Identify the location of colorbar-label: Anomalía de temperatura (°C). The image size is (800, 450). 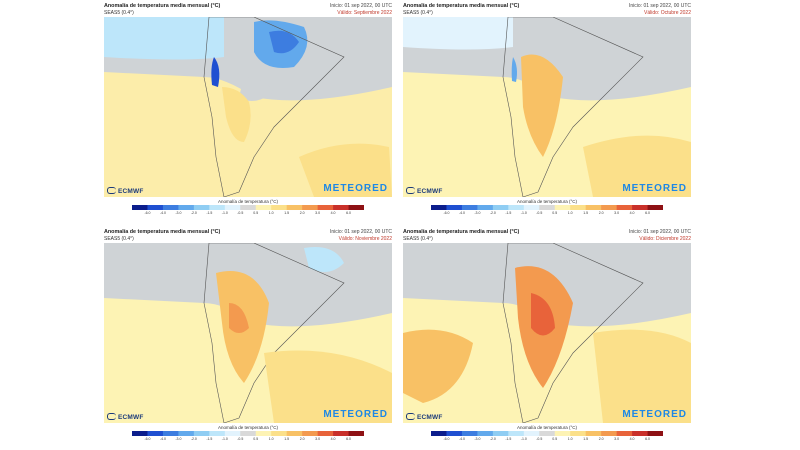
(248, 201).